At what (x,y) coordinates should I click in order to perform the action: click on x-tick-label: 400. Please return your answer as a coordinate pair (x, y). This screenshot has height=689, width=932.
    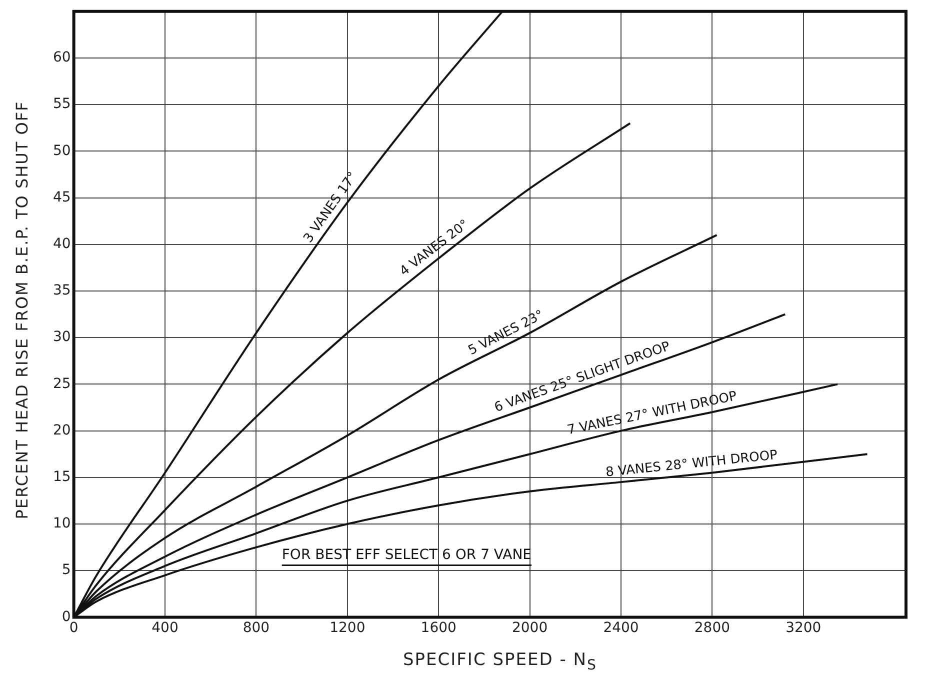
    Looking at the image, I should click on (165, 628).